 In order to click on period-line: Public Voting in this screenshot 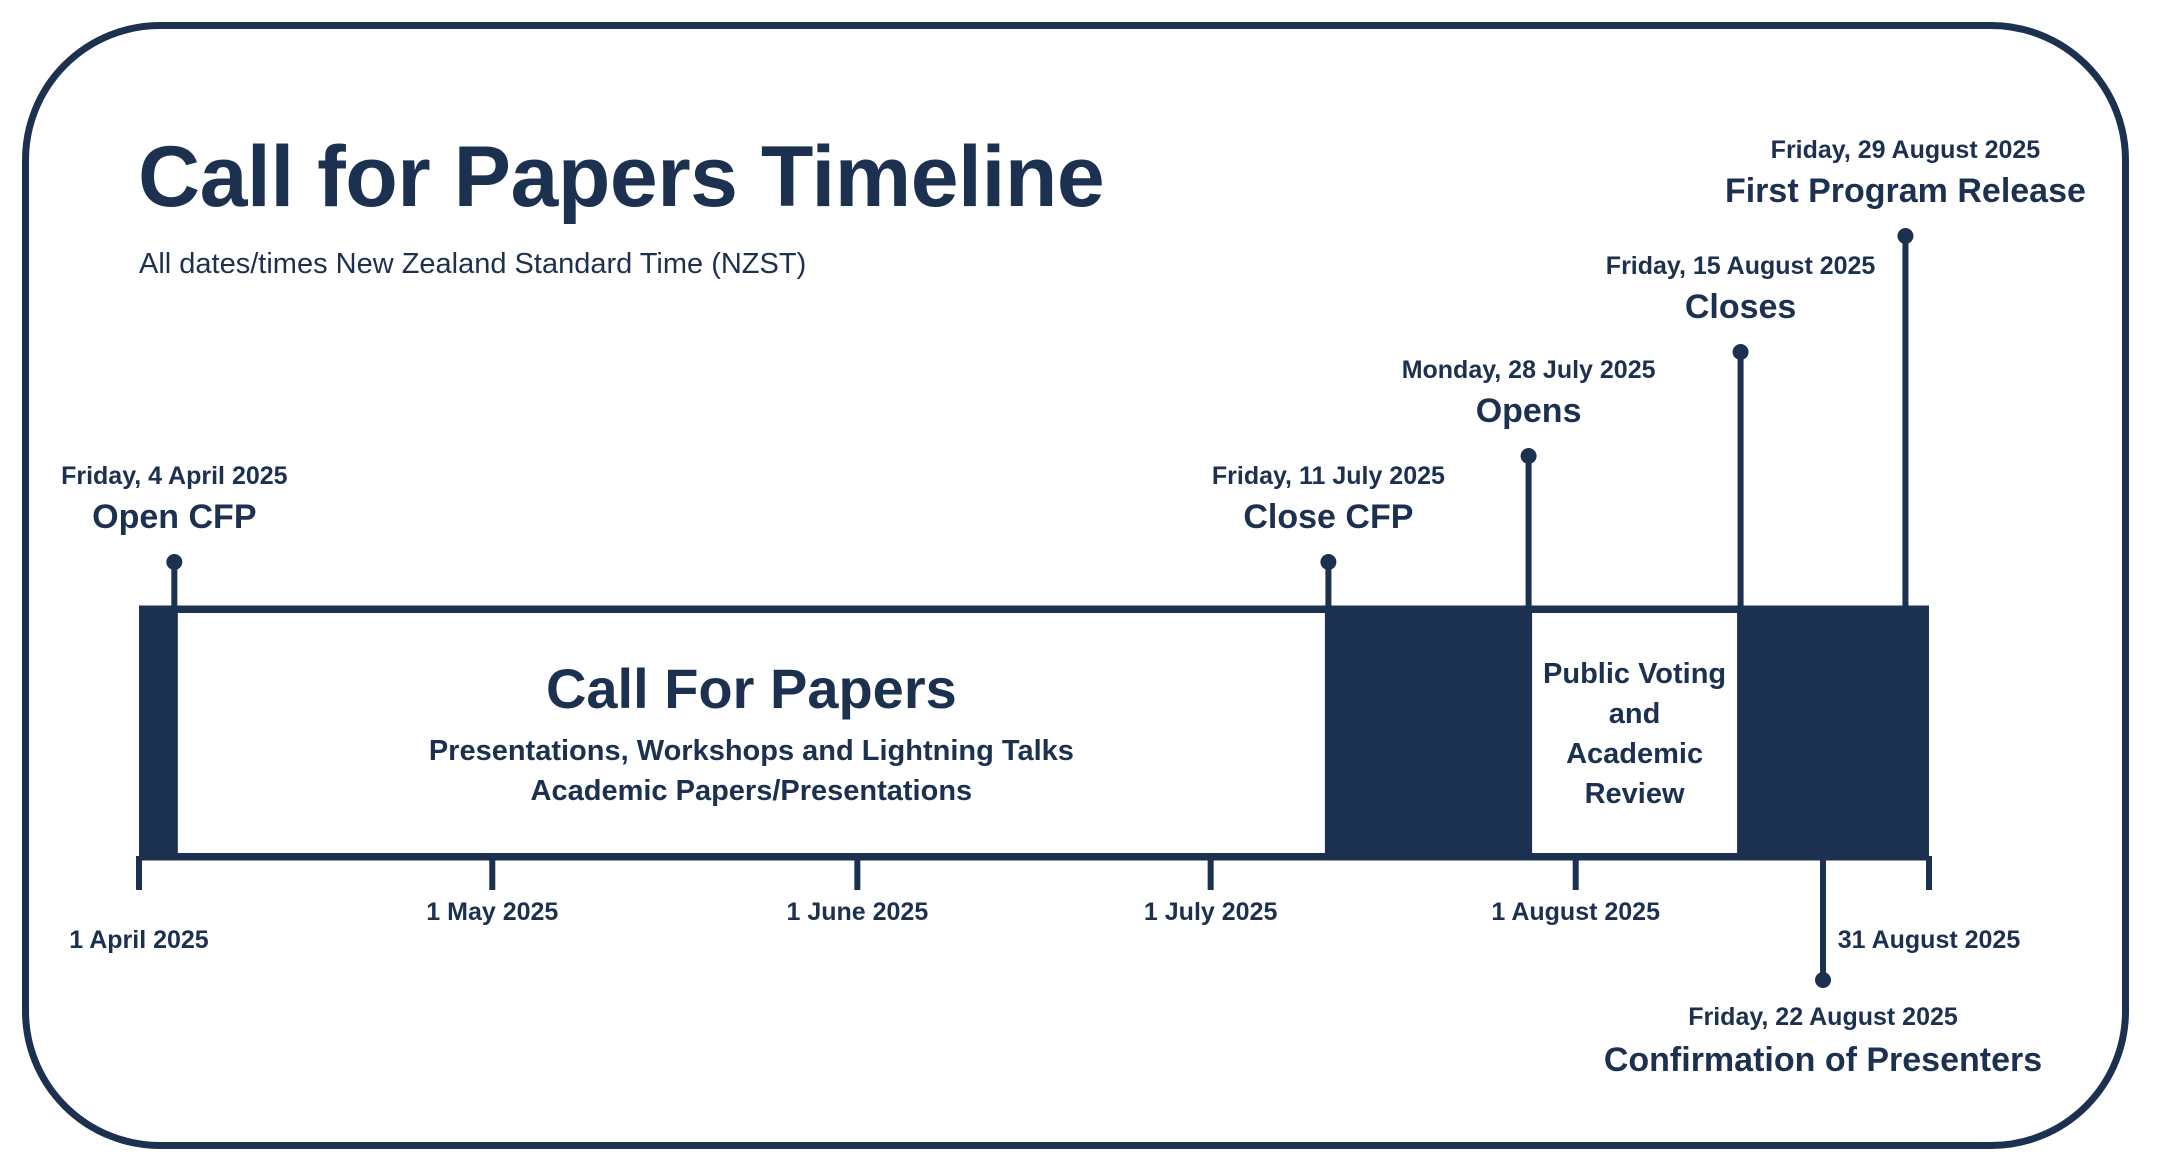, I will do `click(1634, 674)`.